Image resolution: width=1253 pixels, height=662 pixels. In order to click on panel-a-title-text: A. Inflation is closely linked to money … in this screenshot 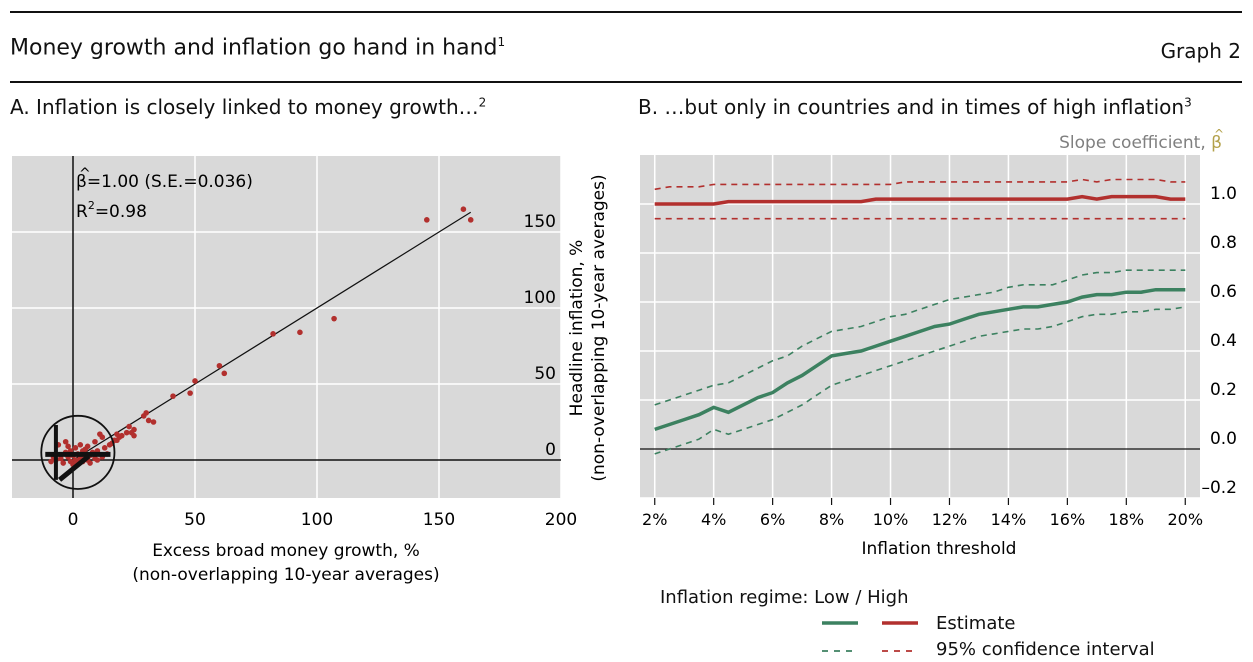, I will do `click(244, 107)`.